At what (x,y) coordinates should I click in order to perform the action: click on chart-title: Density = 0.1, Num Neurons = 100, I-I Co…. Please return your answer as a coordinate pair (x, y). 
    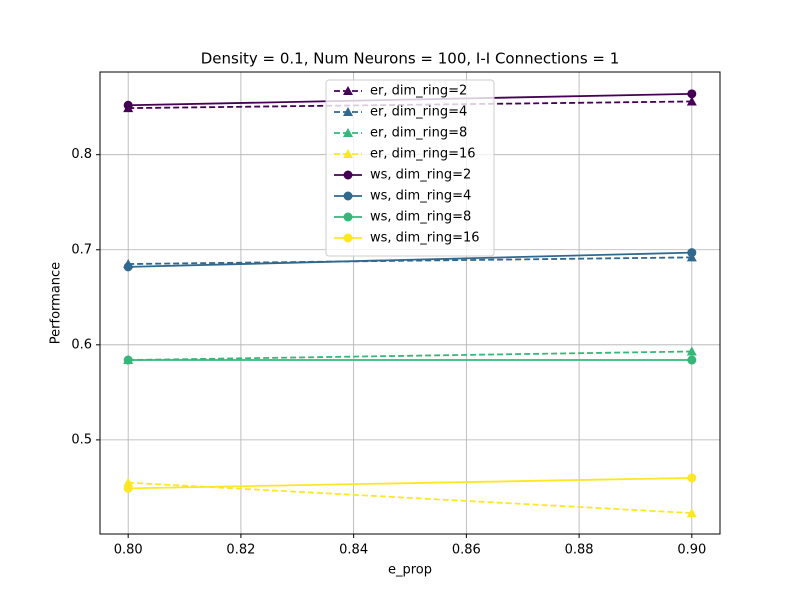
    Looking at the image, I should click on (410, 59).